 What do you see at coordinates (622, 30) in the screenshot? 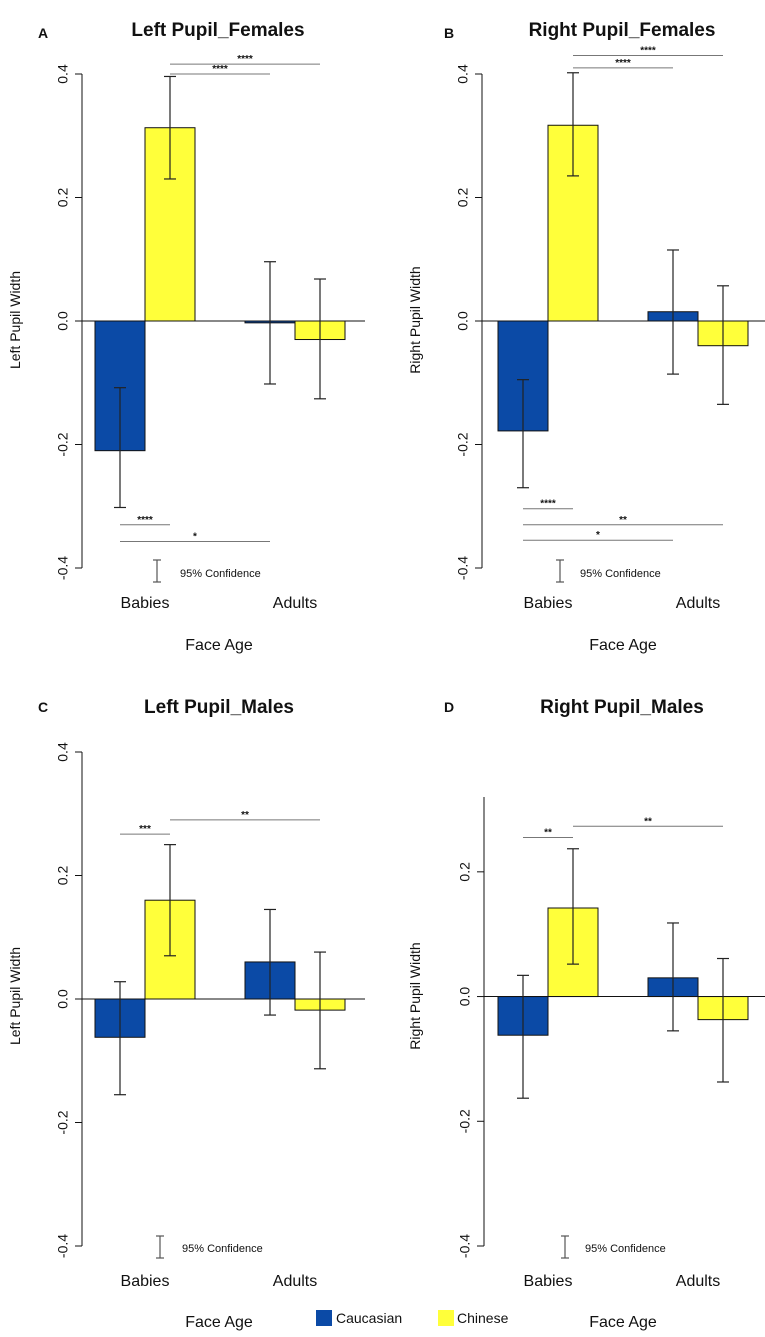
I see `panel-title: Right Pupil_Females` at bounding box center [622, 30].